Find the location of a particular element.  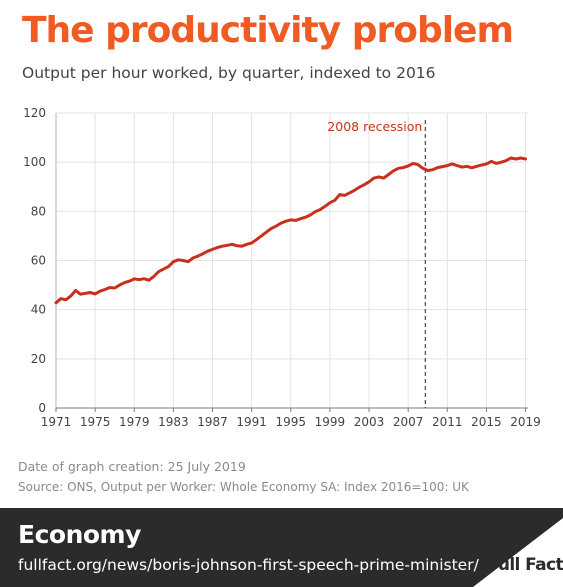

y-tick-label: 20 is located at coordinates (38, 359).